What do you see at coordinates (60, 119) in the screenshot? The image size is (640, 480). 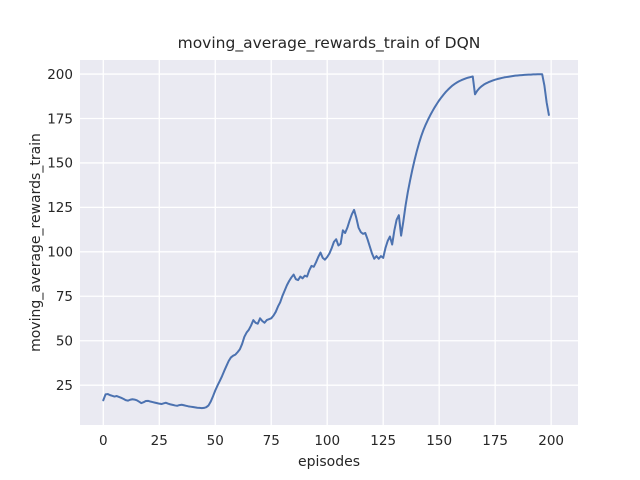 I see `y-tick-label: 175` at bounding box center [60, 119].